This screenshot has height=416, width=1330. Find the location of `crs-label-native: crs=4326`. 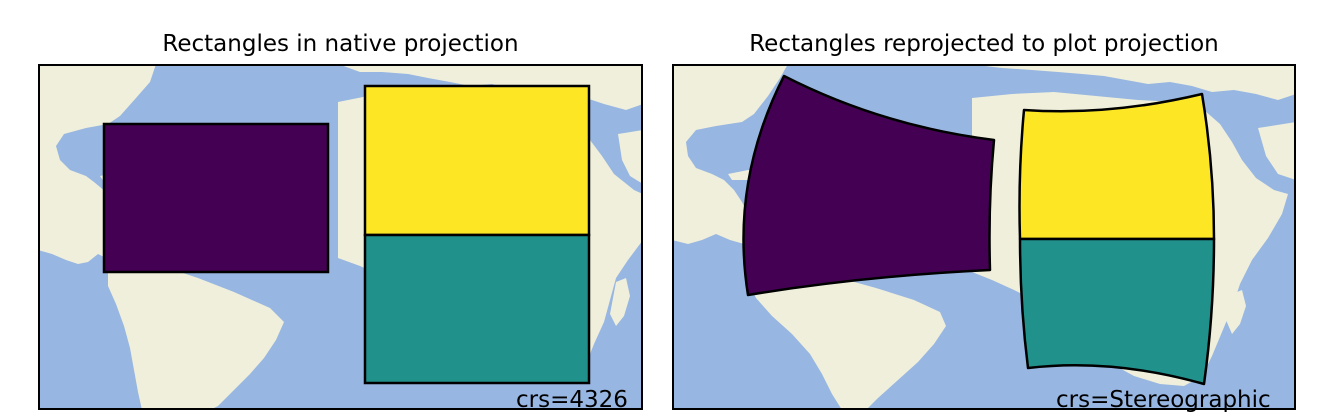

crs-label-native: crs=4326 is located at coordinates (572, 400).